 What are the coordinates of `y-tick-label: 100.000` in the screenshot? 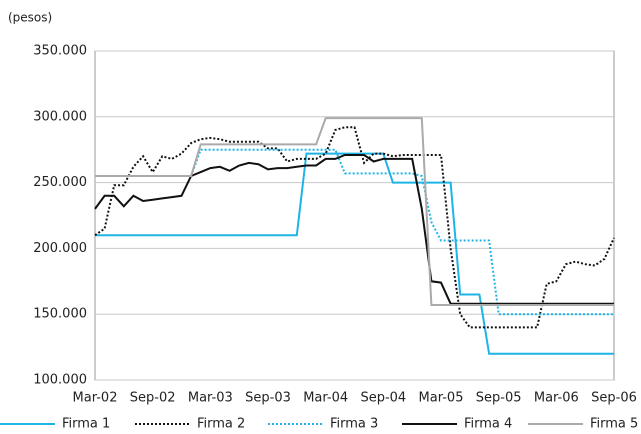 It's located at (60, 380).